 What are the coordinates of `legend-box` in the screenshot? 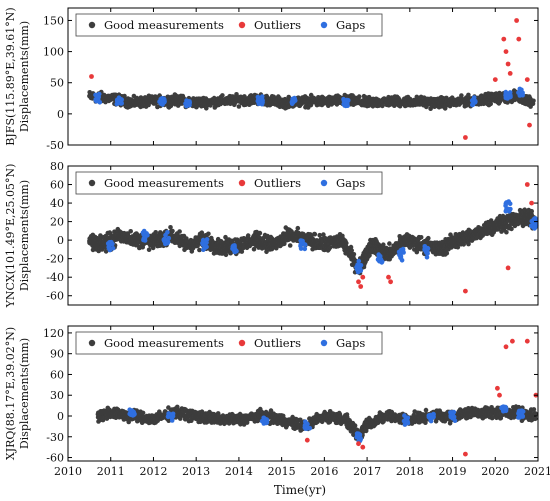 It's located at (229, 25).